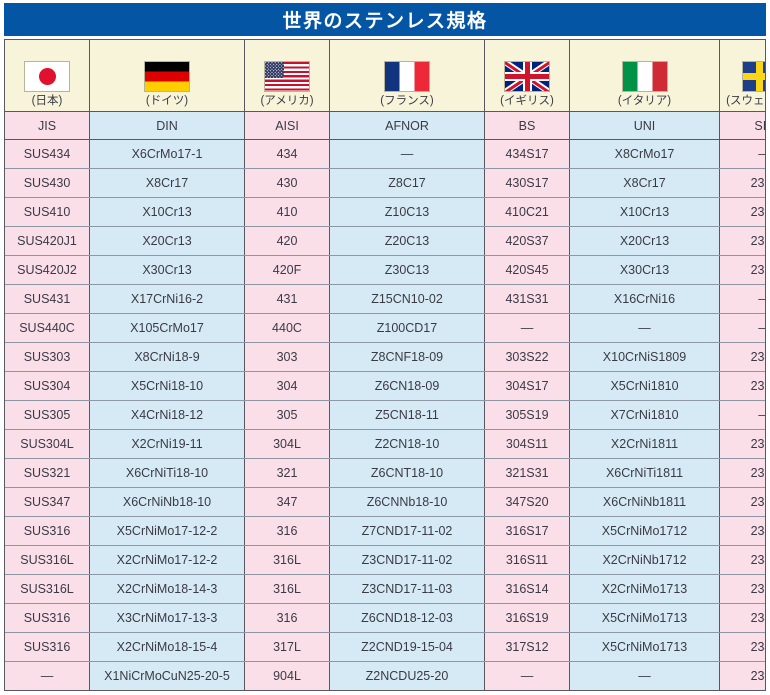 This screenshot has width=770, height=695. Describe the element at coordinates (742, 212) in the screenshot. I see `cell-sis: 2302` at that location.